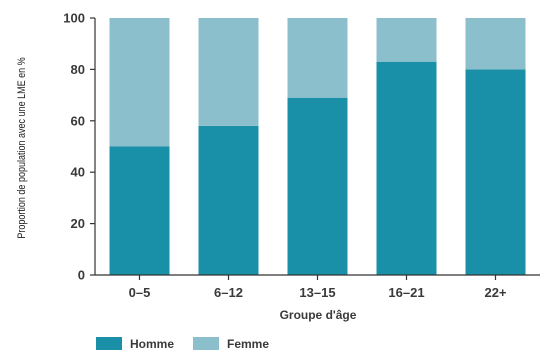 This screenshot has height=354, width=545. What do you see at coordinates (318, 315) in the screenshot?
I see `x-axis-title: Groupe d'âge` at bounding box center [318, 315].